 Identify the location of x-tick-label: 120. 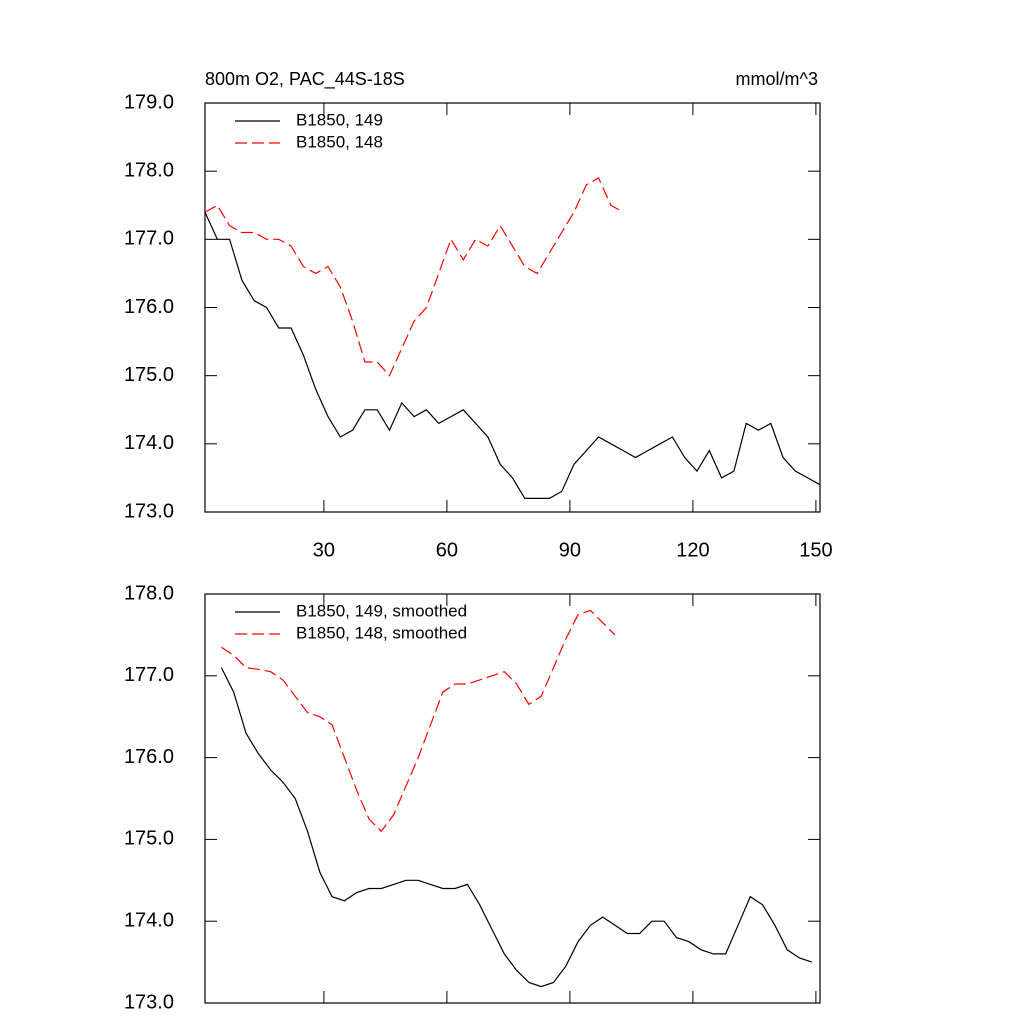
(692, 550).